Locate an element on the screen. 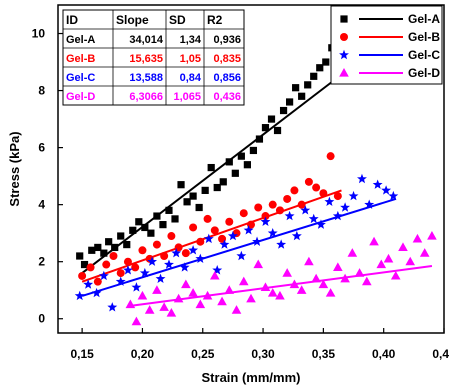 Image resolution: width=449 pixels, height=389 pixels. stats-table-cell: 0,936 is located at coordinates (227, 40).